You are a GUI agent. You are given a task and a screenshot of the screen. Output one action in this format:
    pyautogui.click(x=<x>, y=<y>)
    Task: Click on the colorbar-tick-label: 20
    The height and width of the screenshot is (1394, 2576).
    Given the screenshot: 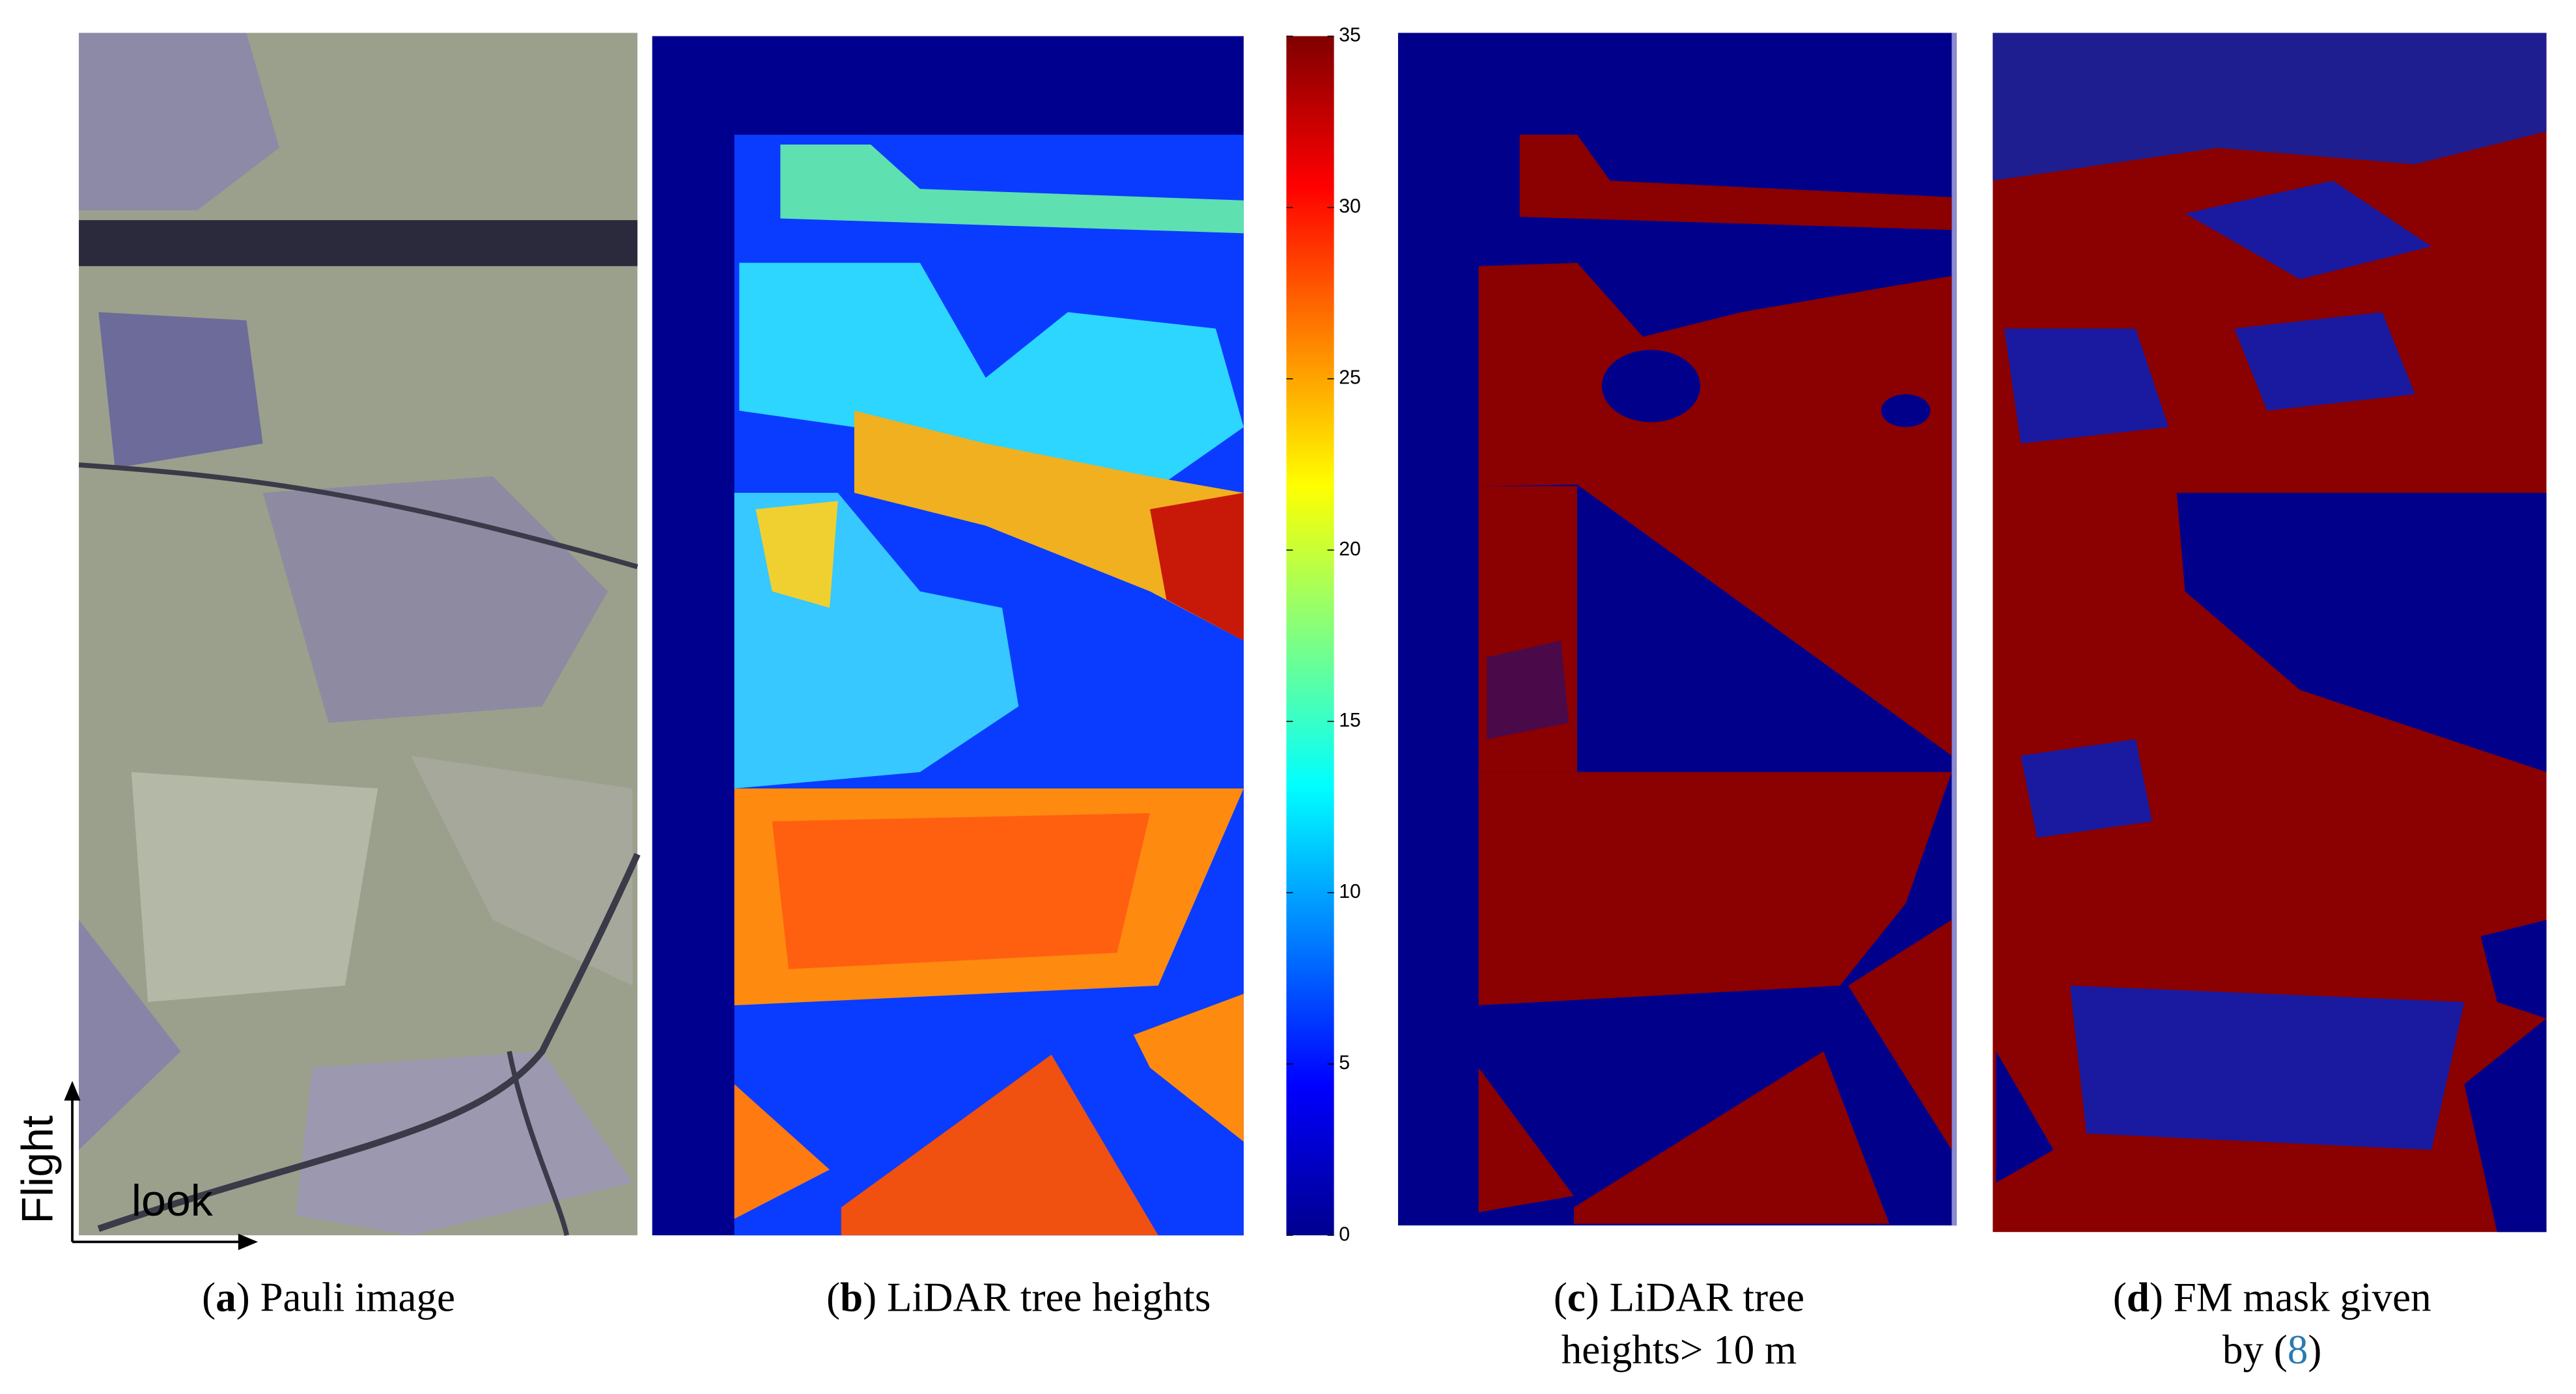 What is the action you would take?
    pyautogui.click(x=1350, y=549)
    